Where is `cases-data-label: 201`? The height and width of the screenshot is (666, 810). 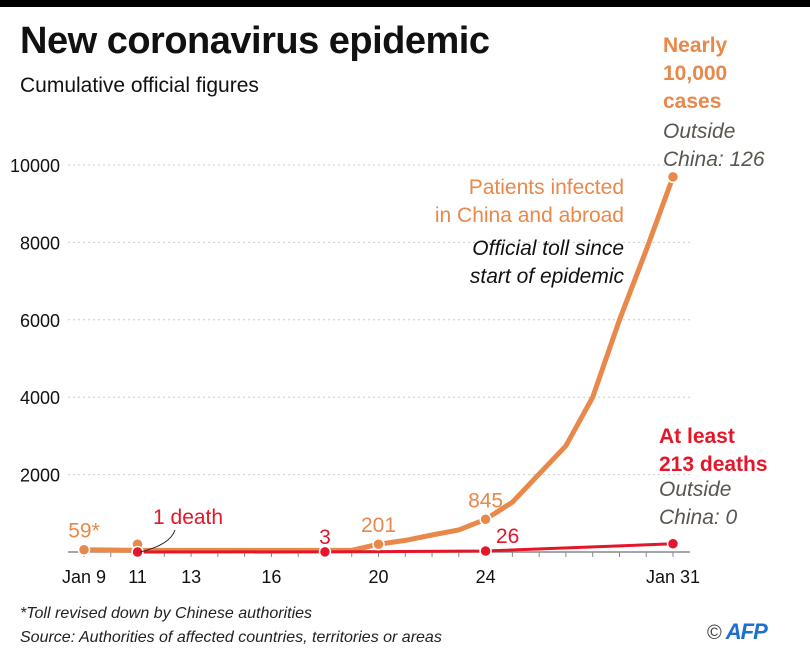 cases-data-label: 201 is located at coordinates (378, 525).